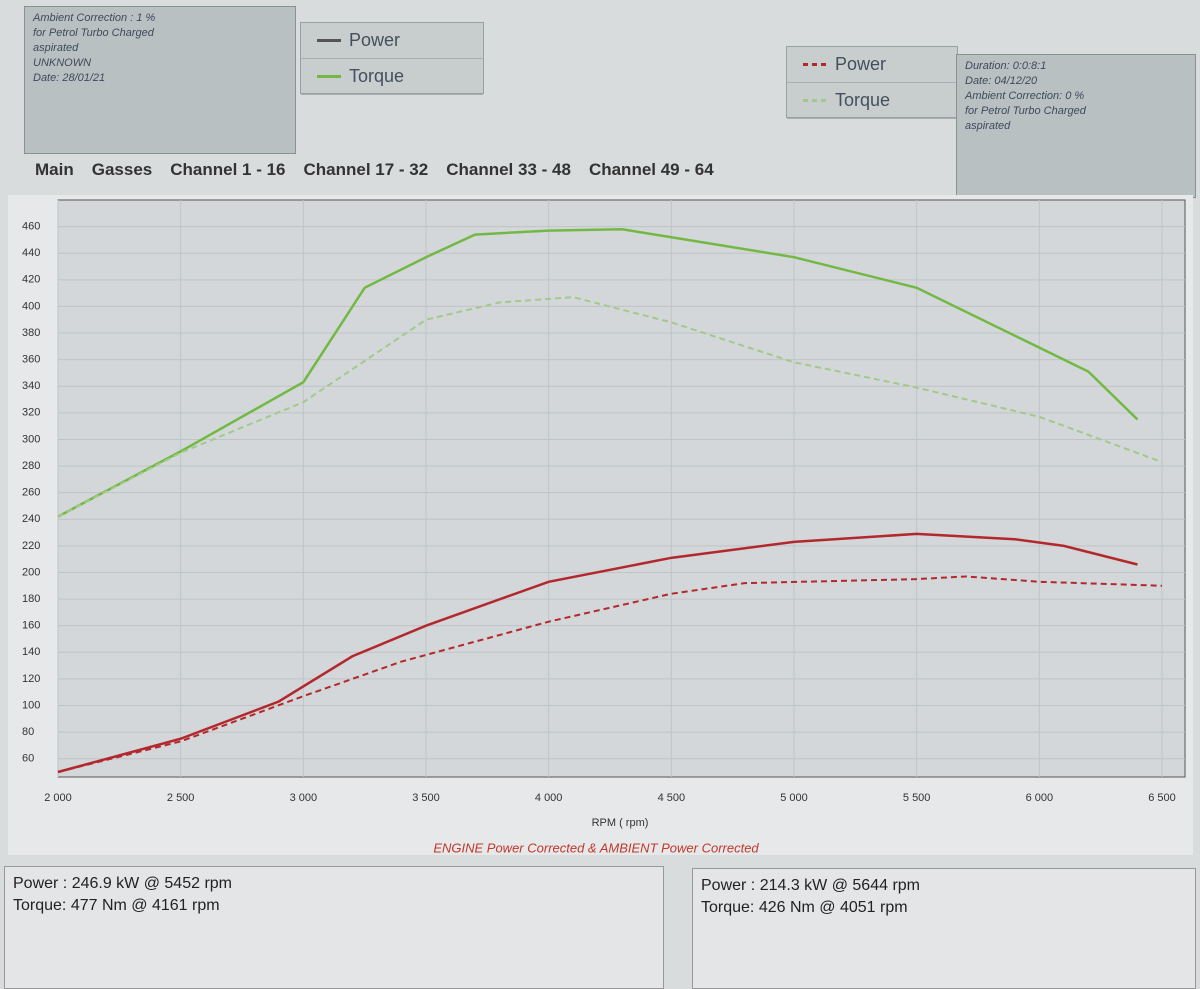  I want to click on info-line: Duration: 0:0:8:1, so click(1006, 66).